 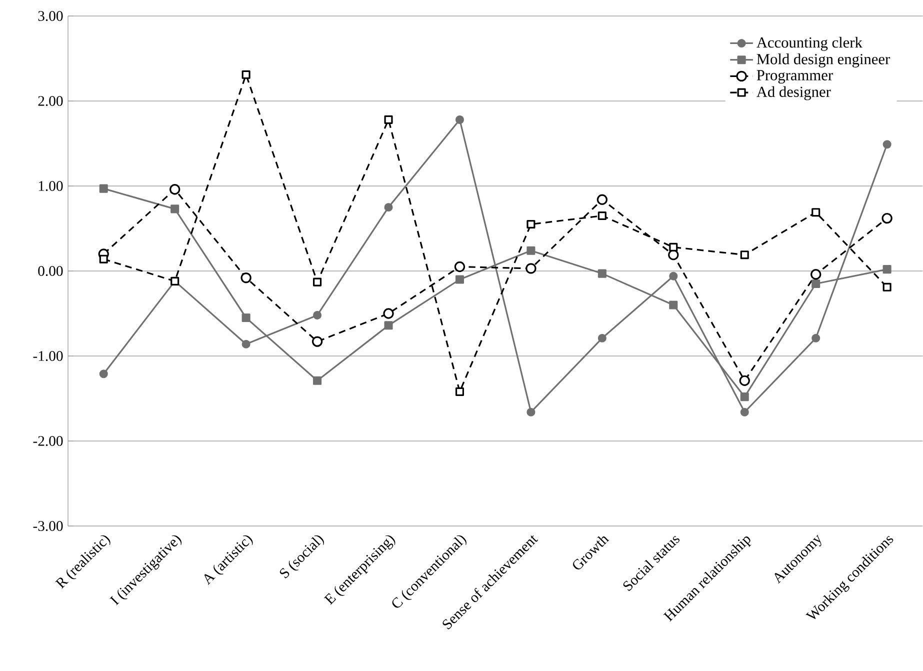 I want to click on y-tick-label: 3.00, so click(x=50, y=16).